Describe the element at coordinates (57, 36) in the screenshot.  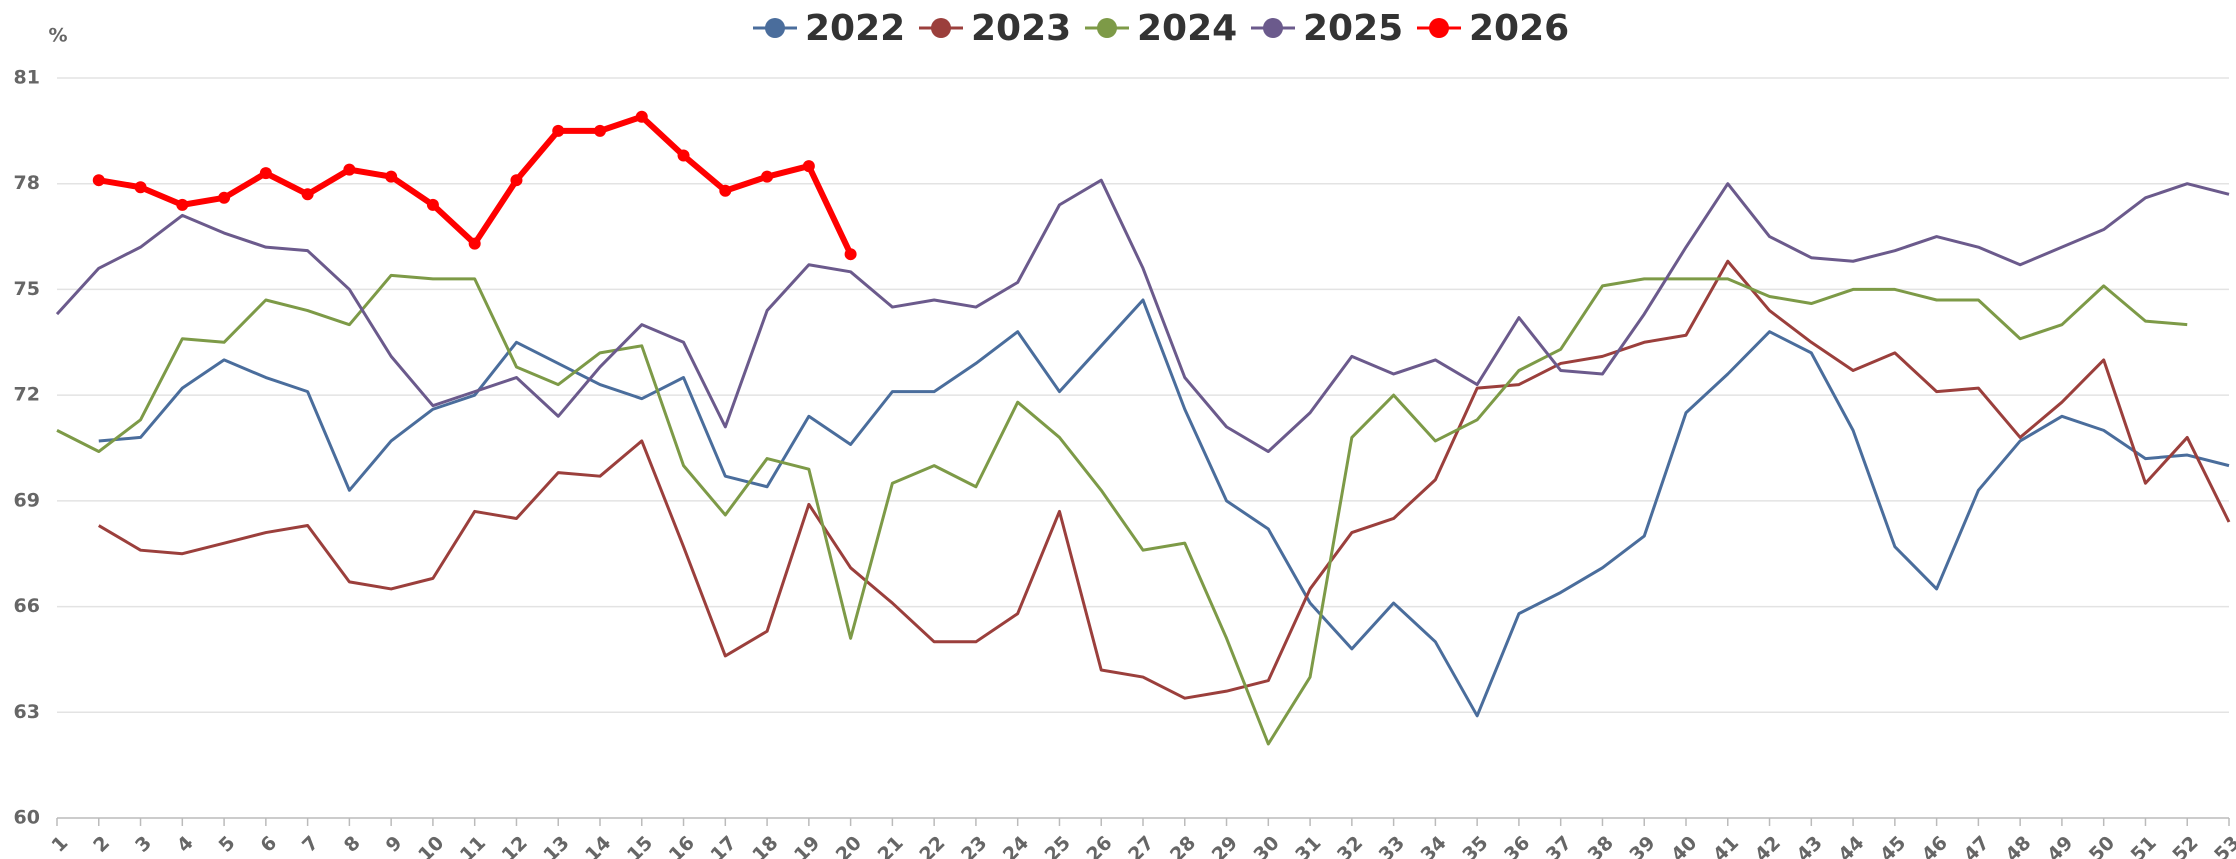
I see `y-unit: %` at that location.